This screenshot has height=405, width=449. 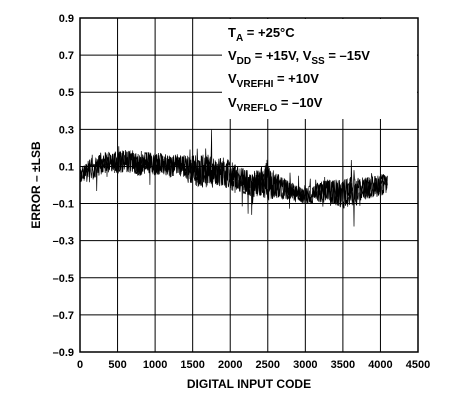 I want to click on x-tick-label: 4500, so click(x=418, y=365).